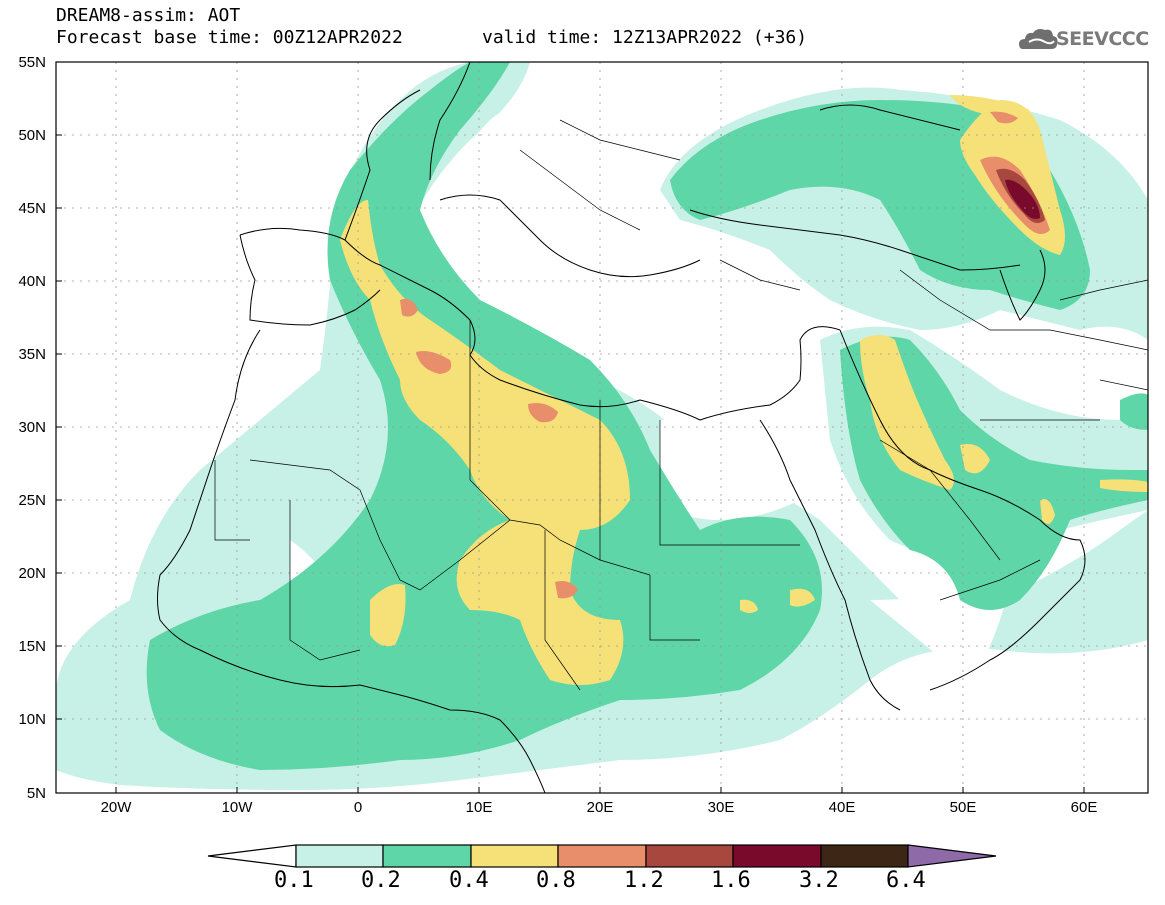 The height and width of the screenshot is (905, 1165). Describe the element at coordinates (32, 719) in the screenshot. I see `lat-label: 10N` at that location.